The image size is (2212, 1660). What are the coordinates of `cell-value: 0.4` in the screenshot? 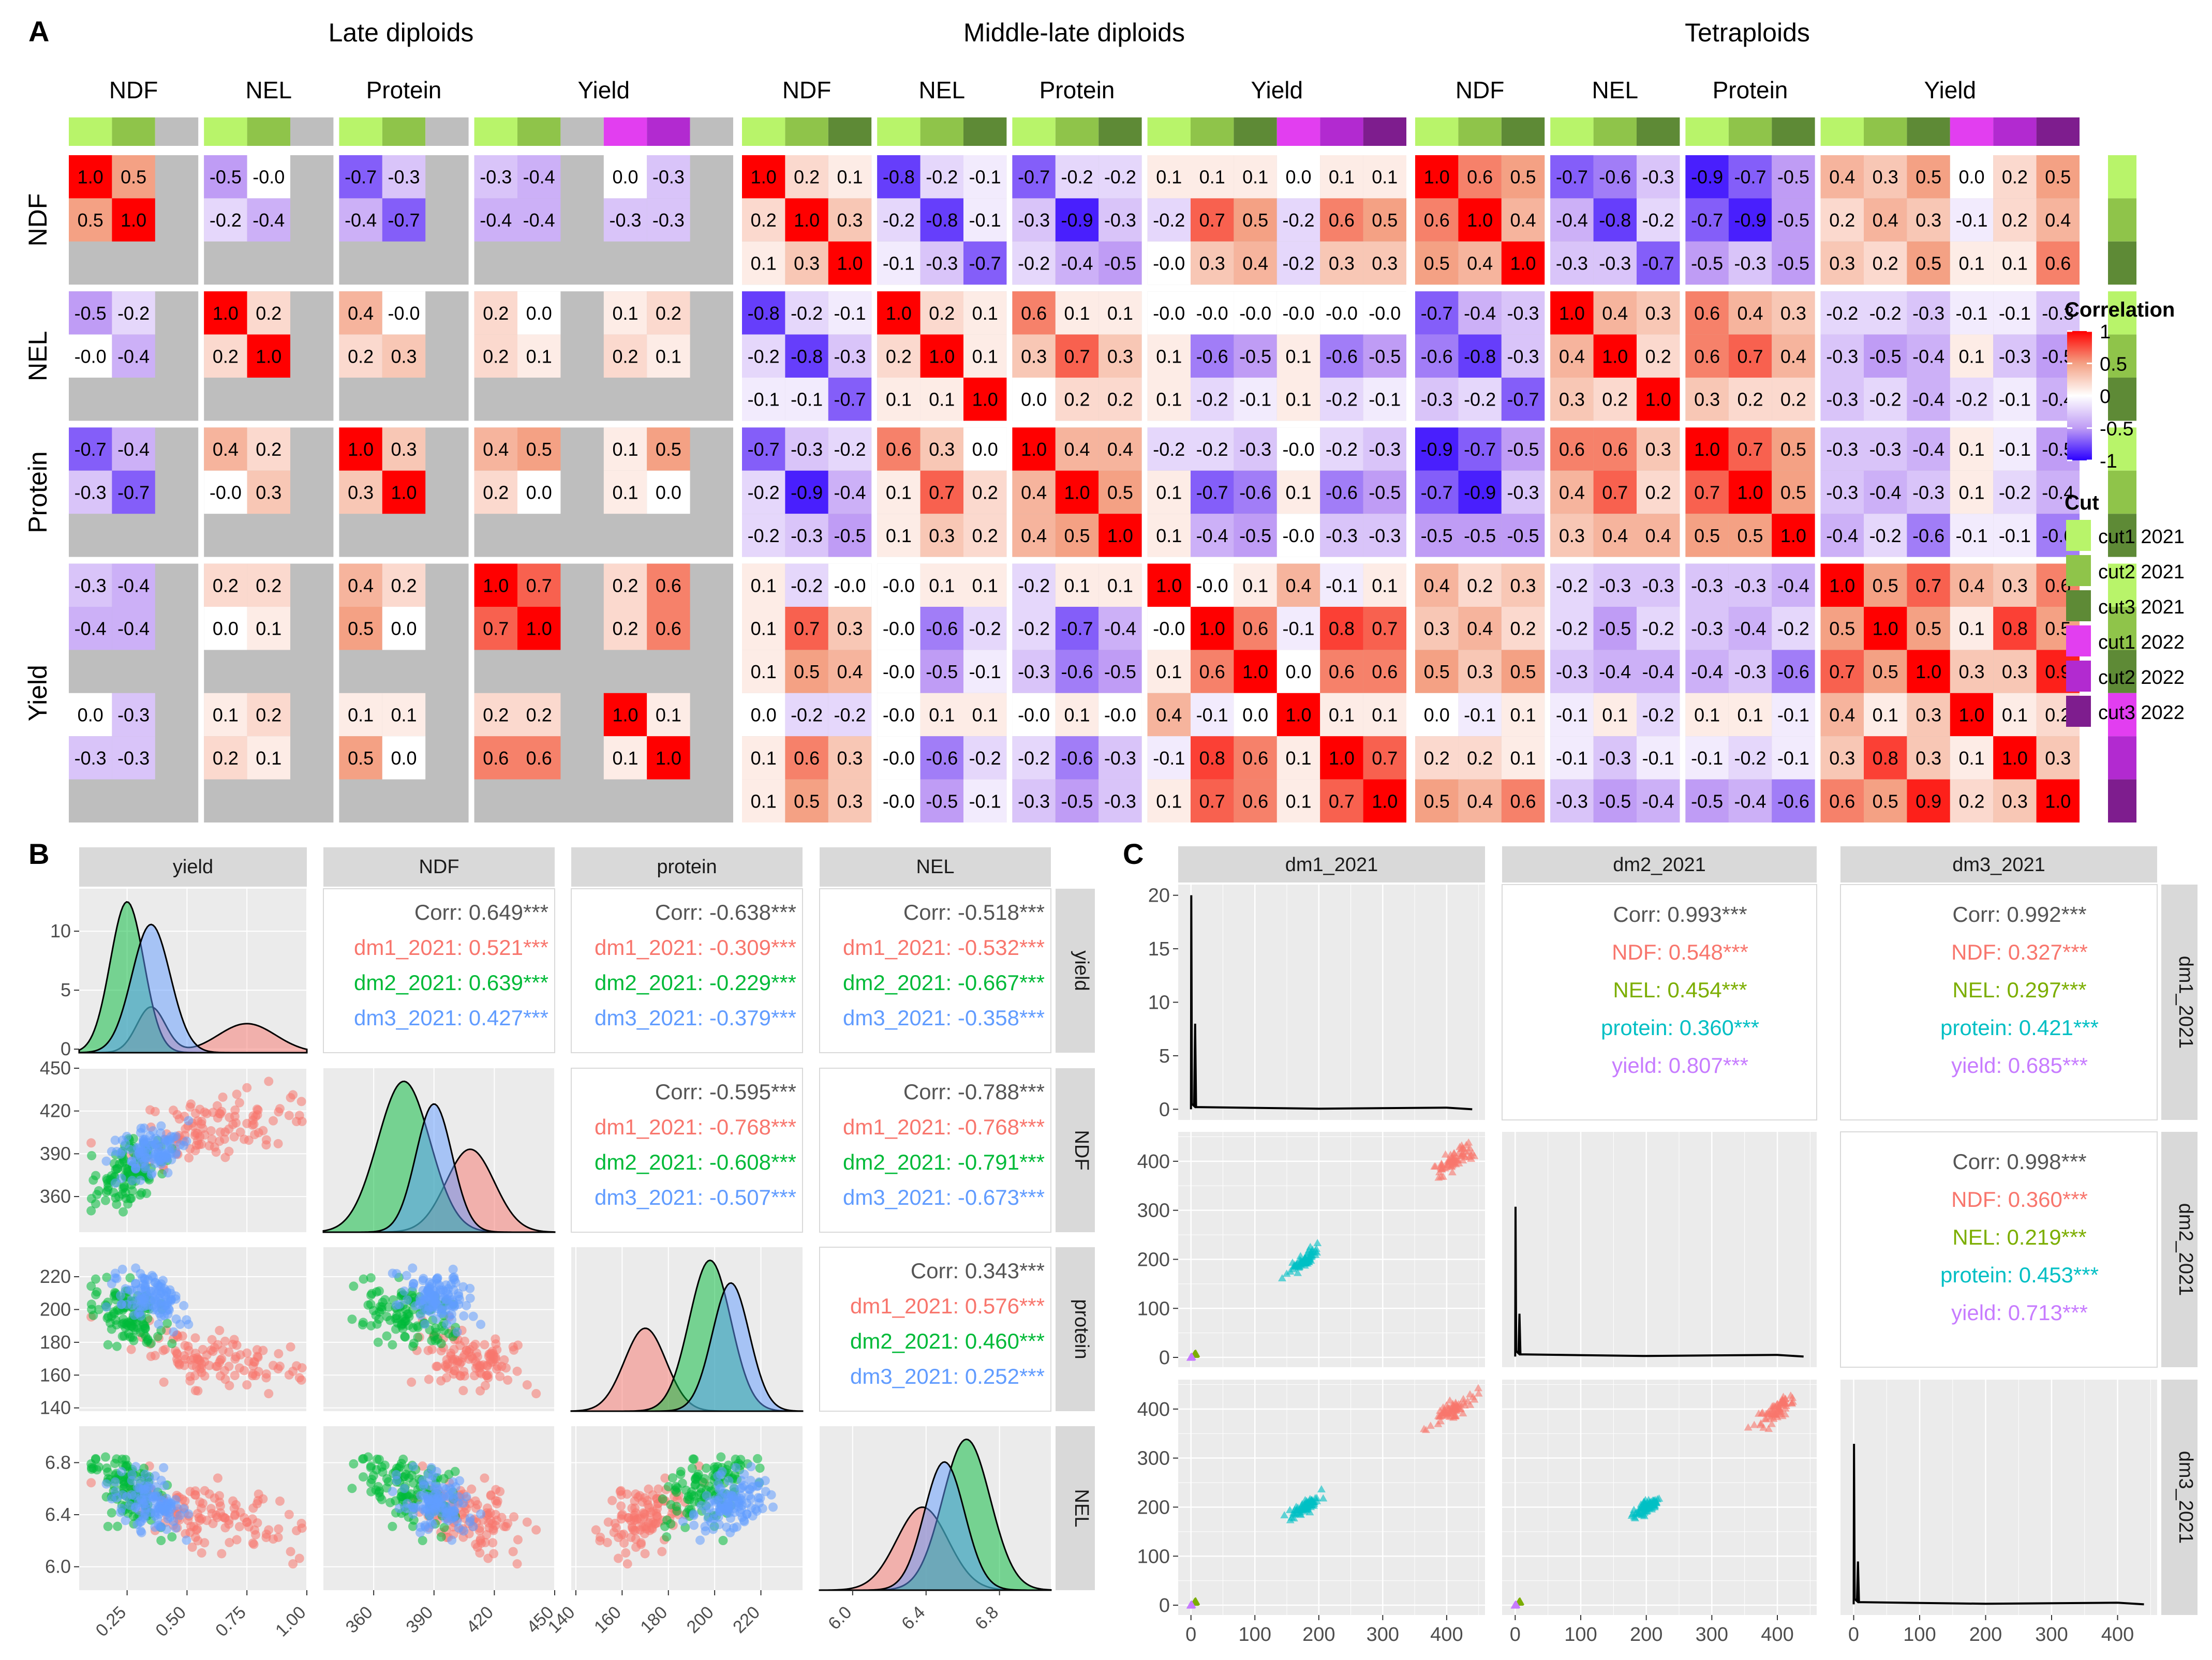 It's located at (1169, 715).